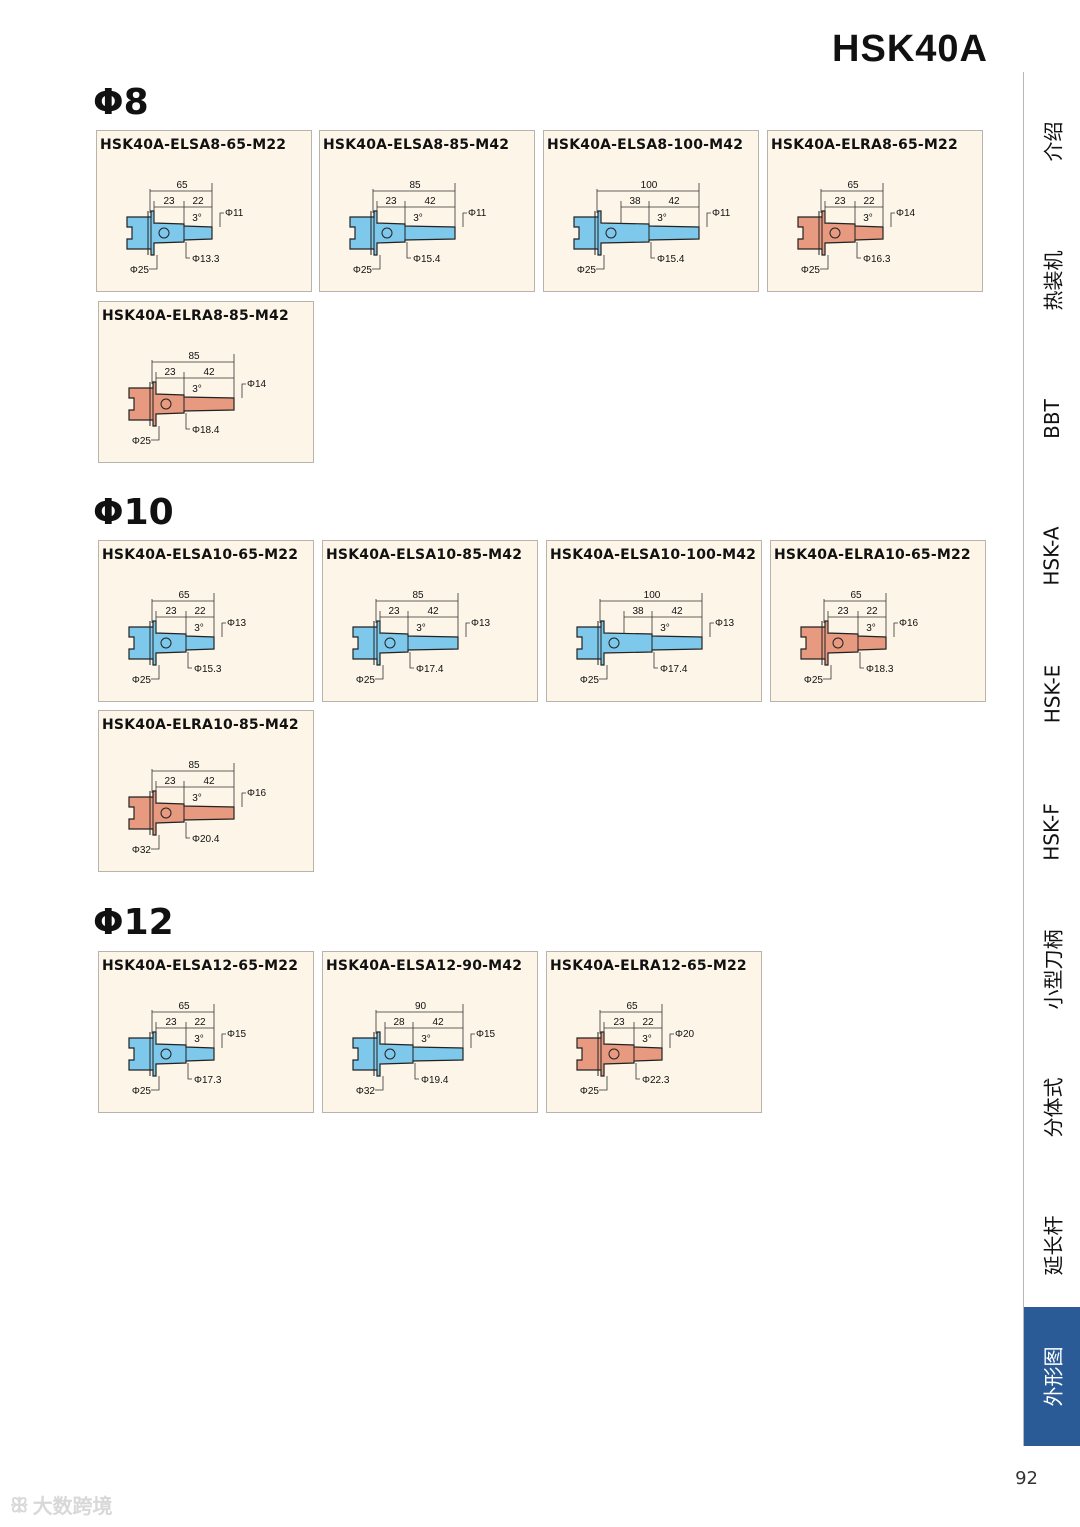 Image resolution: width=1080 pixels, height=1527 pixels. I want to click on dimension-labels: 85 23 423° Φ13 Φ17.4 Φ25, so click(423, 638).